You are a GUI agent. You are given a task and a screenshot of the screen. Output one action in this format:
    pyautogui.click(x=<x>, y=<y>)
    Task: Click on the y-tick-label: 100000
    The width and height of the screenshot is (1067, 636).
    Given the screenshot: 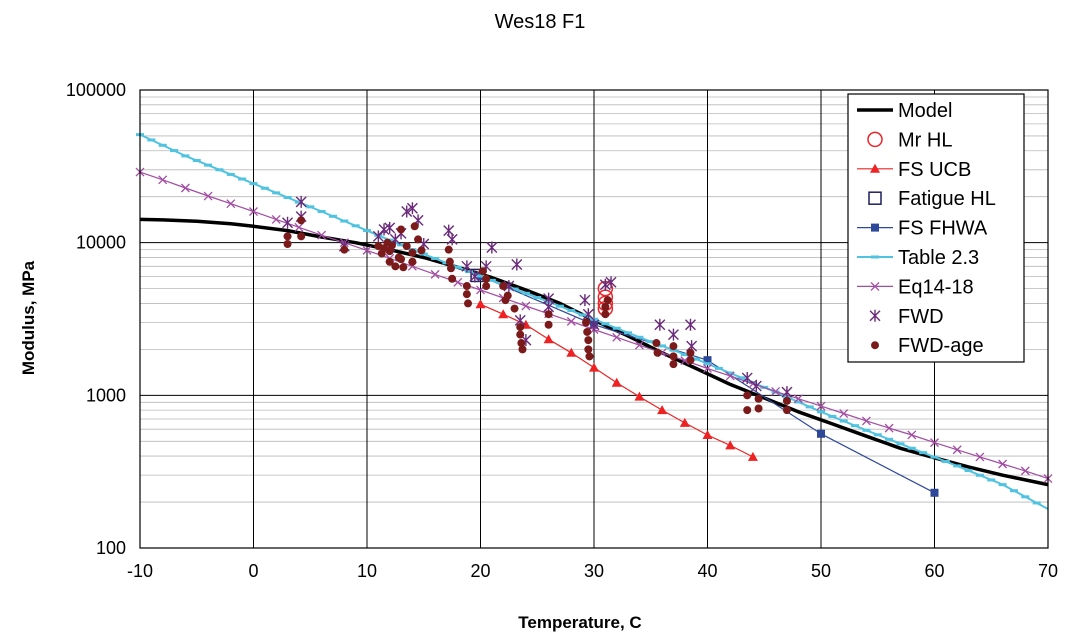 What is the action you would take?
    pyautogui.click(x=96, y=90)
    